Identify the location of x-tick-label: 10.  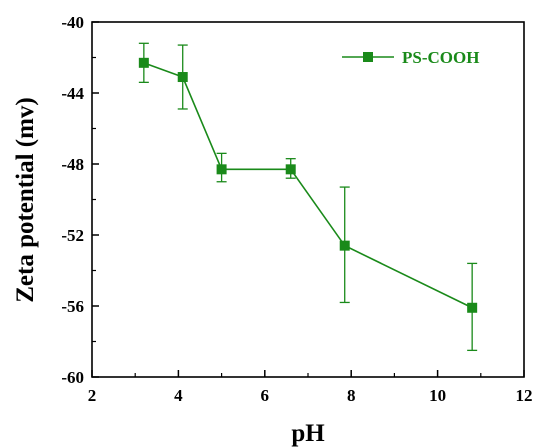
(437, 395).